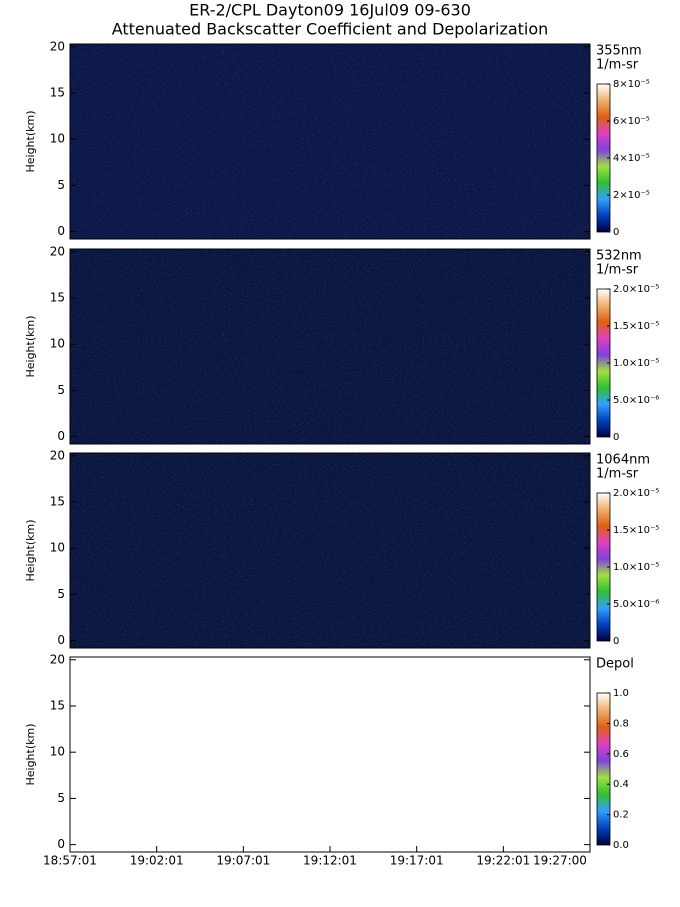 This screenshot has height=907, width=680. What do you see at coordinates (70, 861) in the screenshot?
I see `x-tick-label: 18:57:01` at bounding box center [70, 861].